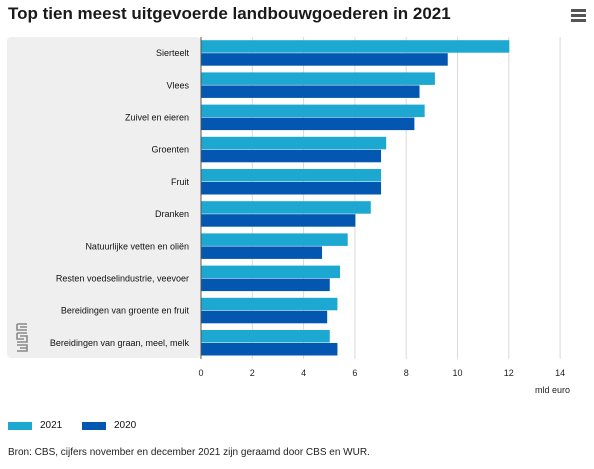 This screenshot has width=594, height=469. I want to click on category-label: Sierteelt, so click(173, 53).